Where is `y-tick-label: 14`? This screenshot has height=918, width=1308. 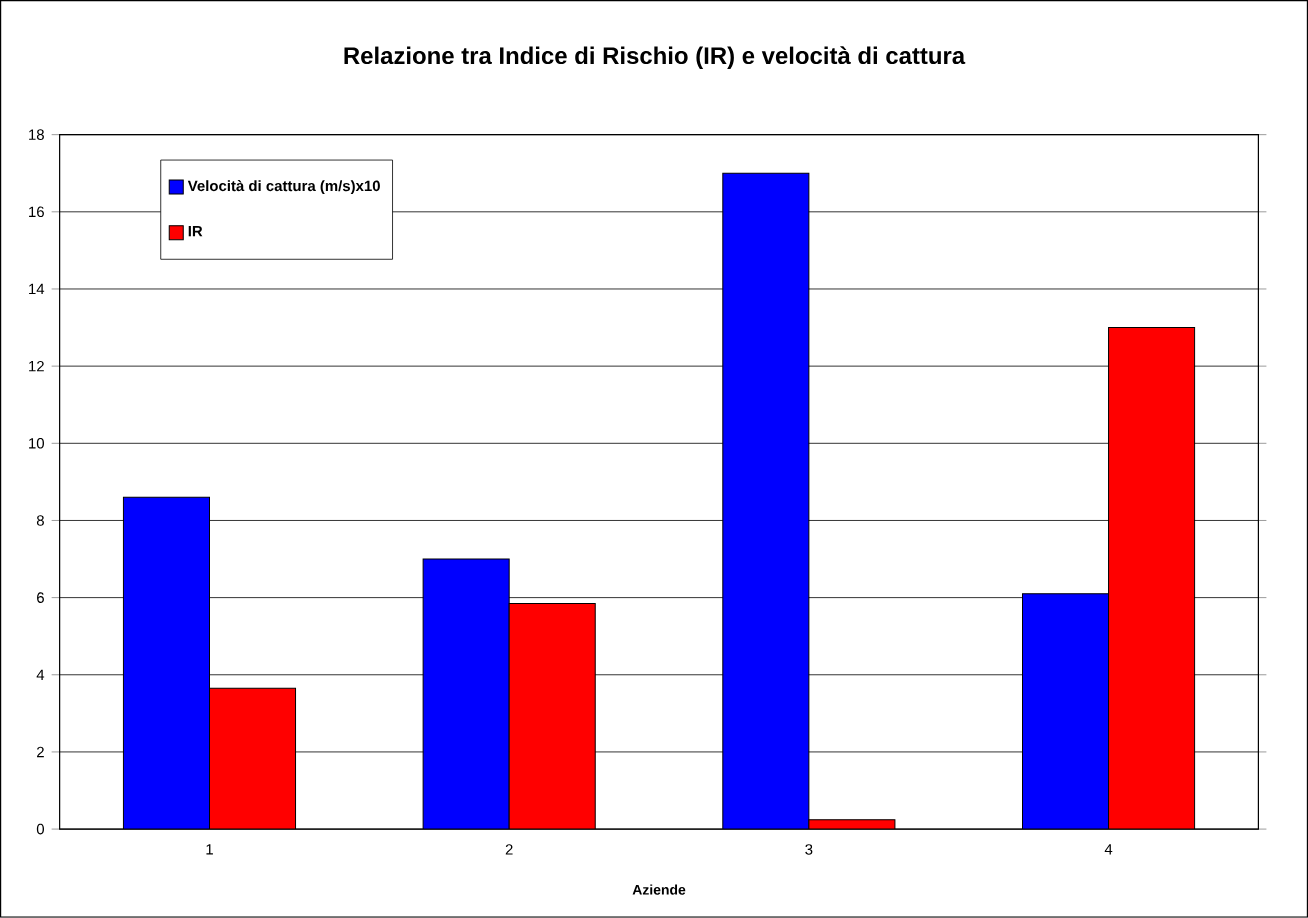 y-tick-label: 14 is located at coordinates (37, 289).